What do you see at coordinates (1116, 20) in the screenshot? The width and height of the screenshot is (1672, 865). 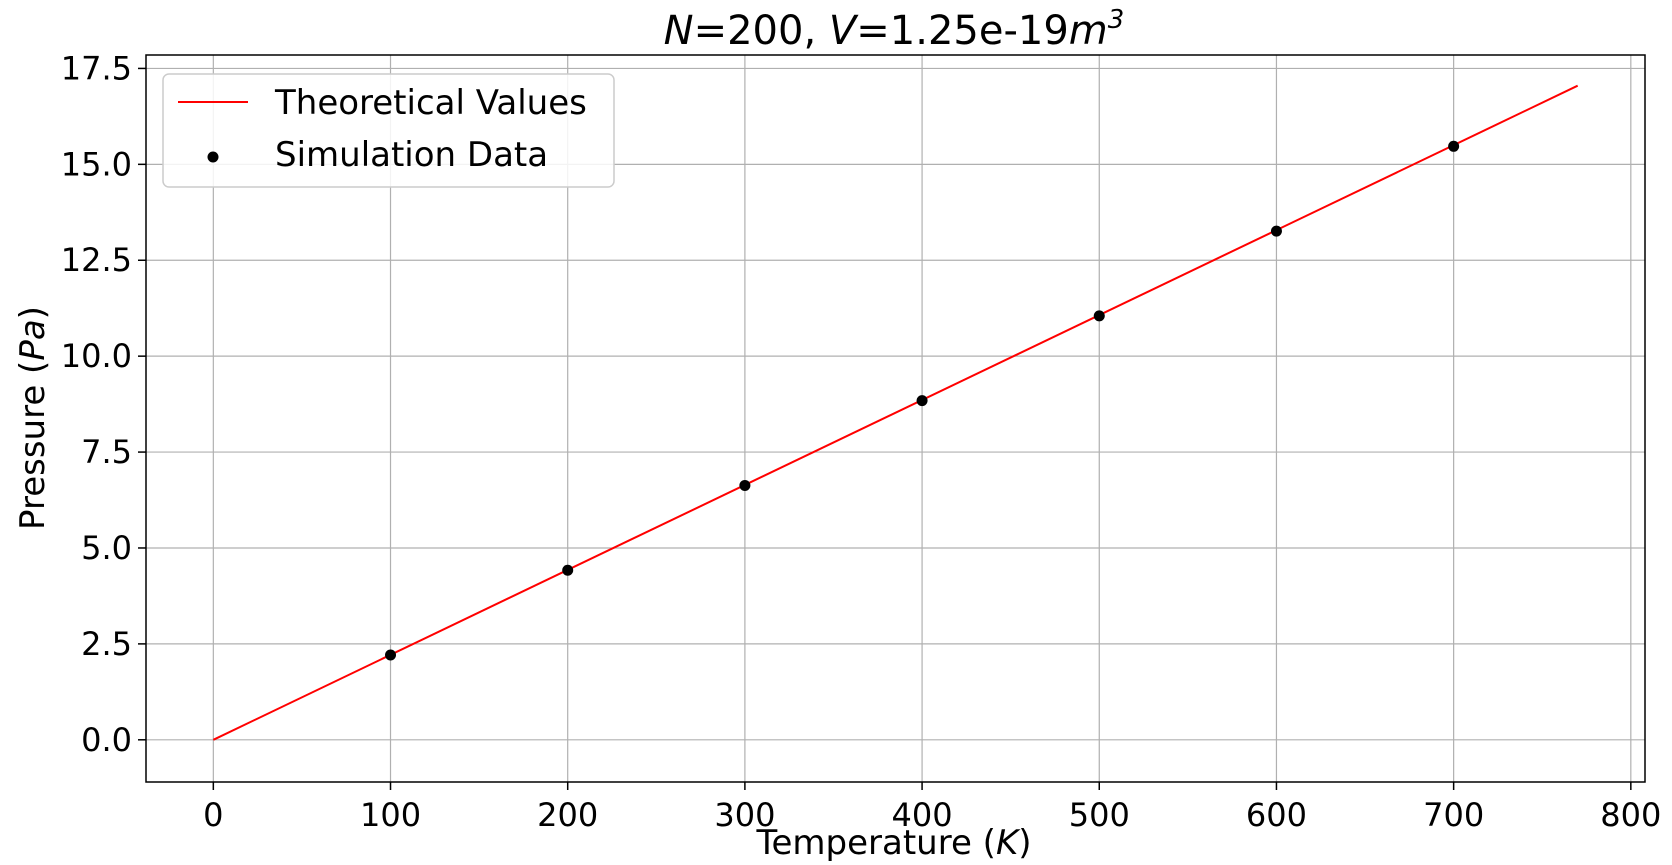 I see `title-exponent: 3` at bounding box center [1116, 20].